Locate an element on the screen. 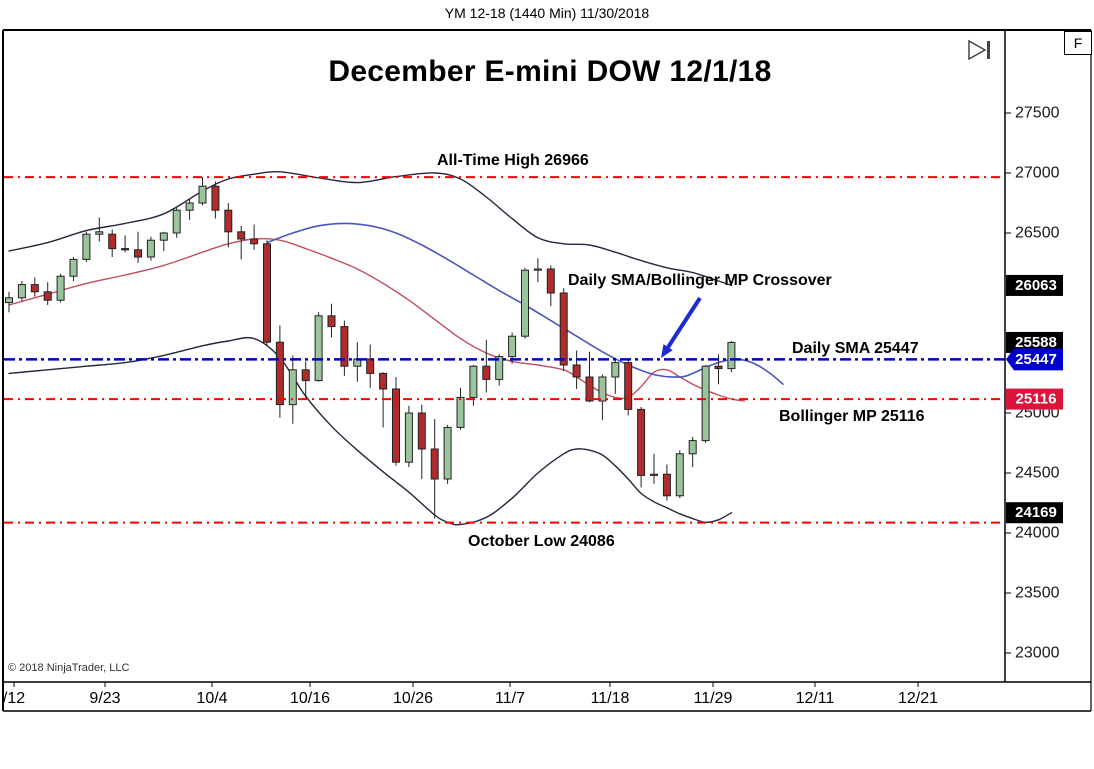 This screenshot has height=769, width=1094. price-axis-label: 24500 is located at coordinates (1037, 473).